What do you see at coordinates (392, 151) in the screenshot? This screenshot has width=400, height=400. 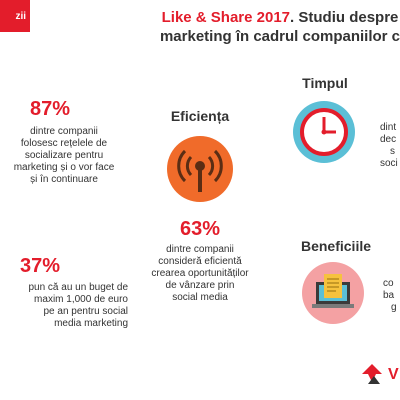 I see `timpul-line: s` at bounding box center [392, 151].